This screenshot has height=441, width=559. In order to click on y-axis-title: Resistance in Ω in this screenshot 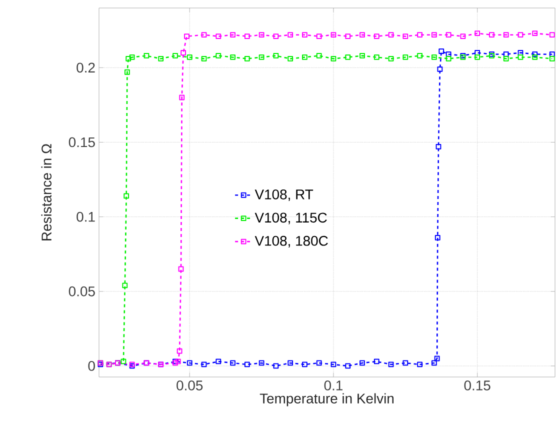, I will do `click(46, 192)`.